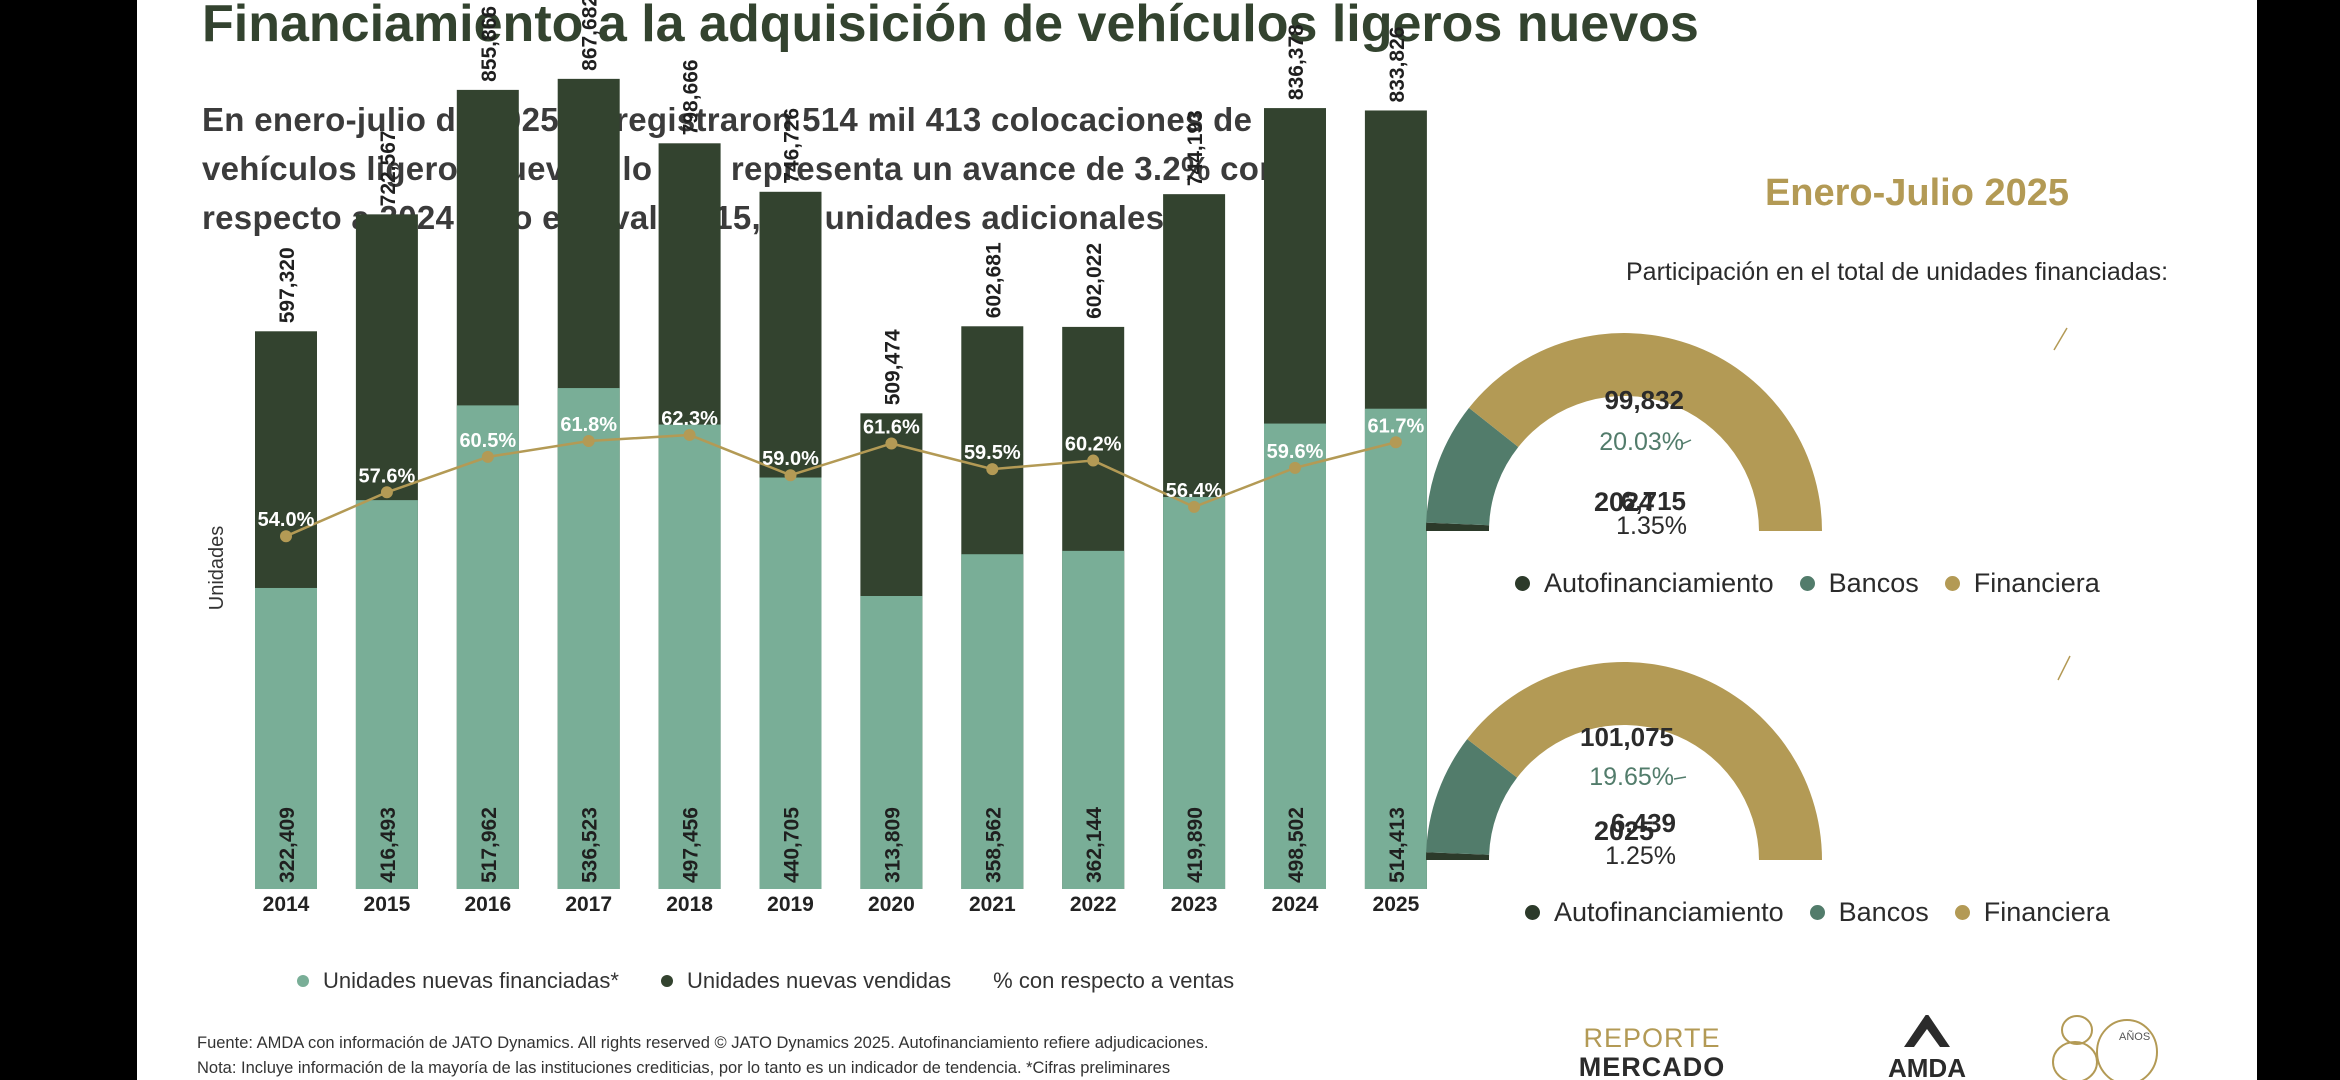 The height and width of the screenshot is (1080, 2340). Describe the element at coordinates (1927, 1042) in the screenshot. I see `amda-logo-icon: AMDA` at that location.